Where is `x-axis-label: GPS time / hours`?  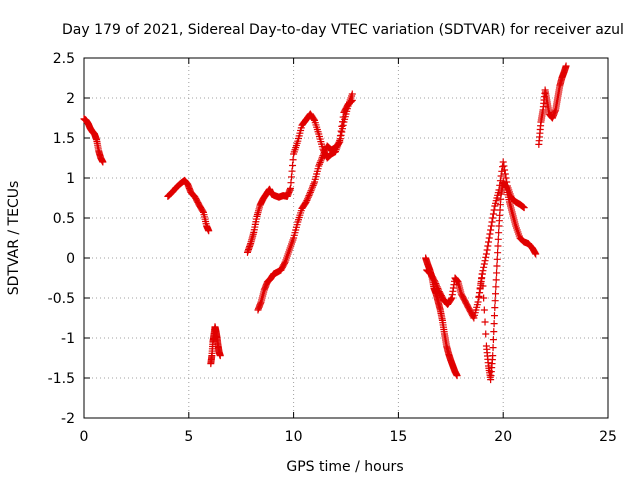 x-axis-label: GPS time / hours is located at coordinates (344, 467).